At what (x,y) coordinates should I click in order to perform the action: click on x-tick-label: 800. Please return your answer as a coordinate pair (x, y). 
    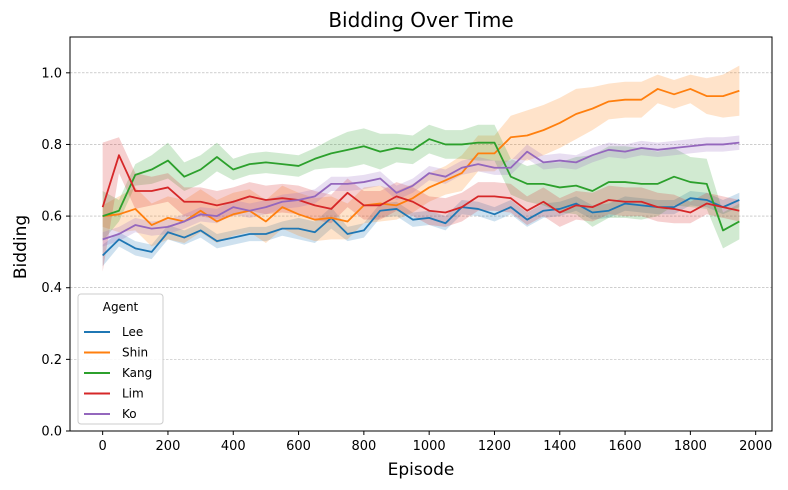
    Looking at the image, I should click on (363, 446).